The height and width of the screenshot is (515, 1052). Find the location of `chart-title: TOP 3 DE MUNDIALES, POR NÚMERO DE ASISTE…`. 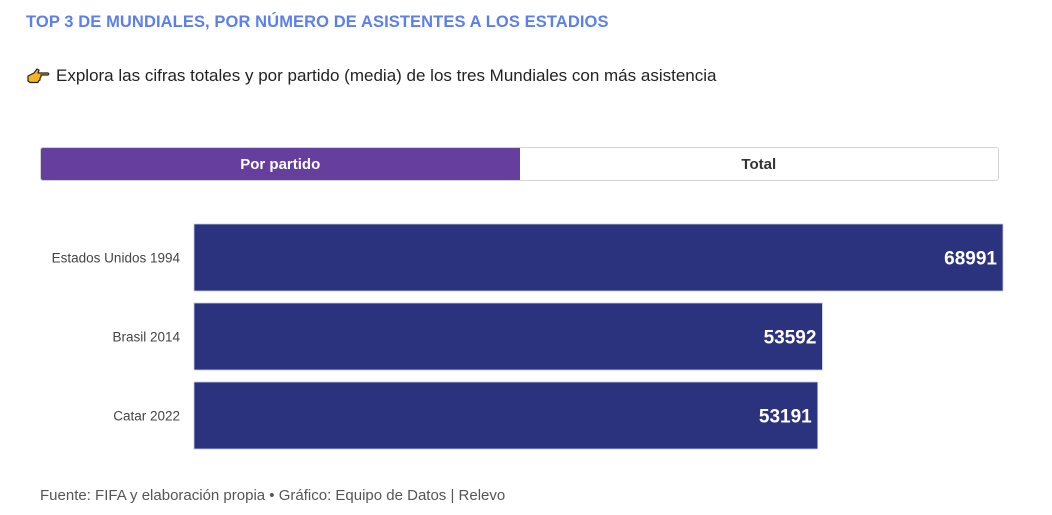

chart-title: TOP 3 DE MUNDIALES, POR NÚMERO DE ASISTE… is located at coordinates (317, 22).